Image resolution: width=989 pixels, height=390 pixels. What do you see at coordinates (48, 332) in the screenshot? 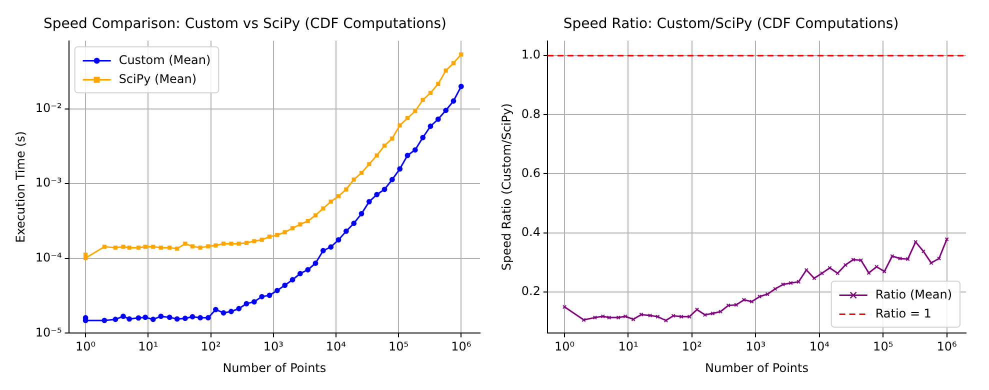
I see `y-tick-label: 10⁻⁵` at bounding box center [48, 332].